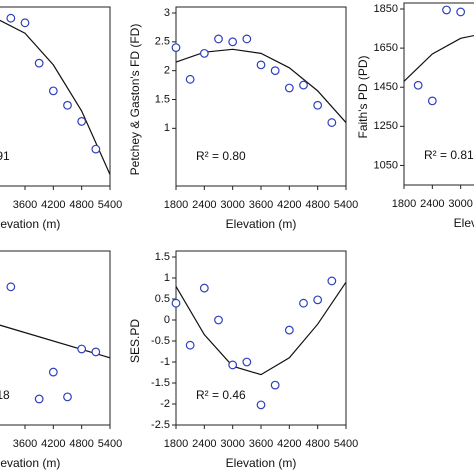  Describe the element at coordinates (386, 87) in the screenshot. I see `y-tick-label: 1450` at that location.